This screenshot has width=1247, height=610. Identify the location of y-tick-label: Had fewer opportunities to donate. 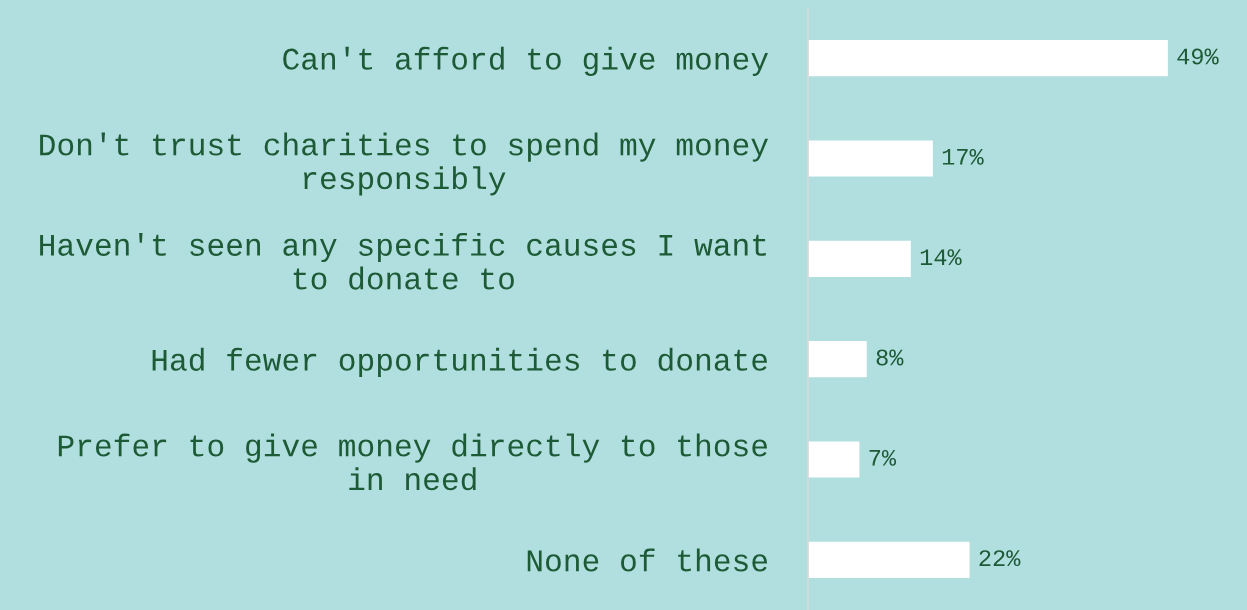
(459, 362).